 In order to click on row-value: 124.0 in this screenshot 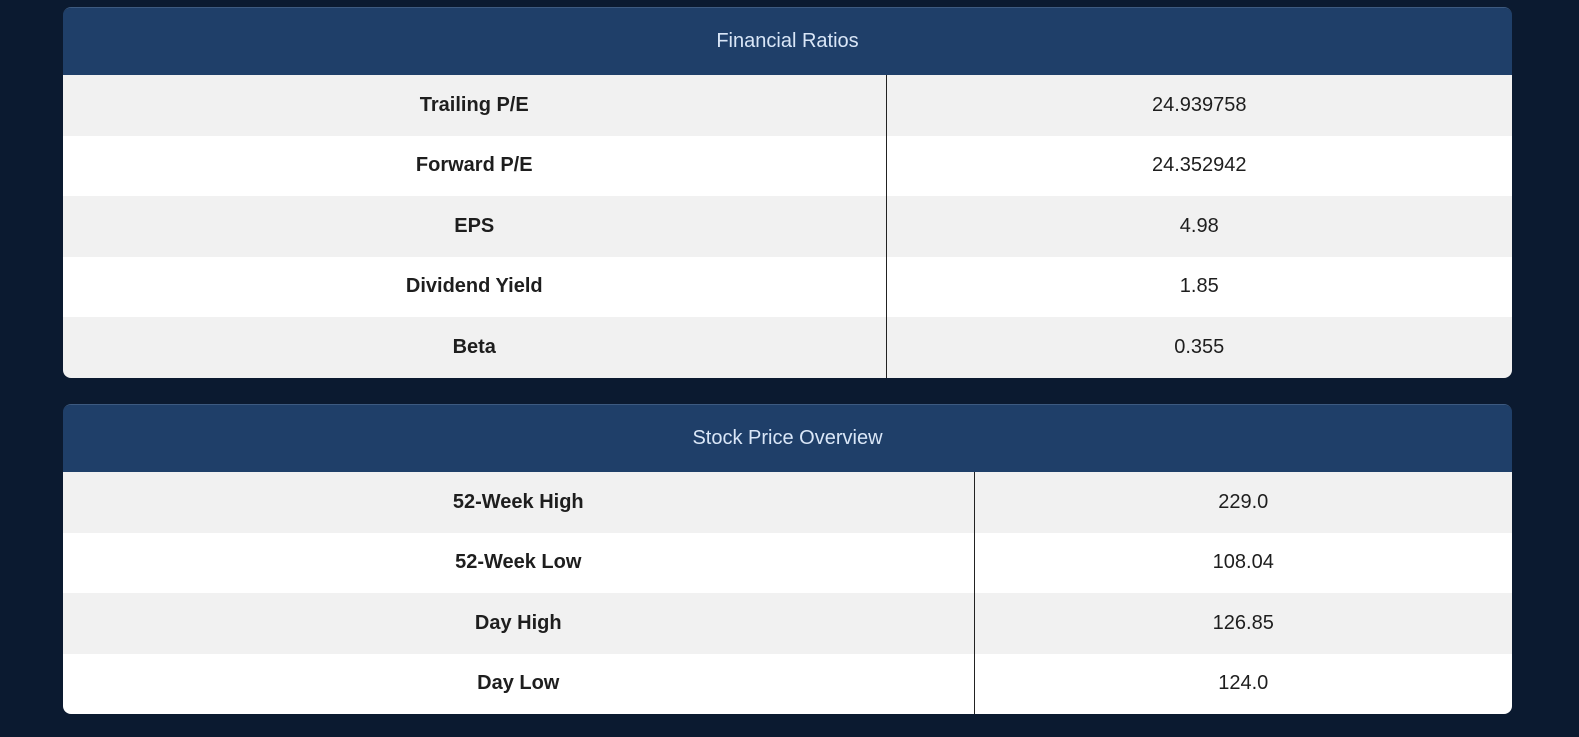, I will do `click(1243, 683)`.